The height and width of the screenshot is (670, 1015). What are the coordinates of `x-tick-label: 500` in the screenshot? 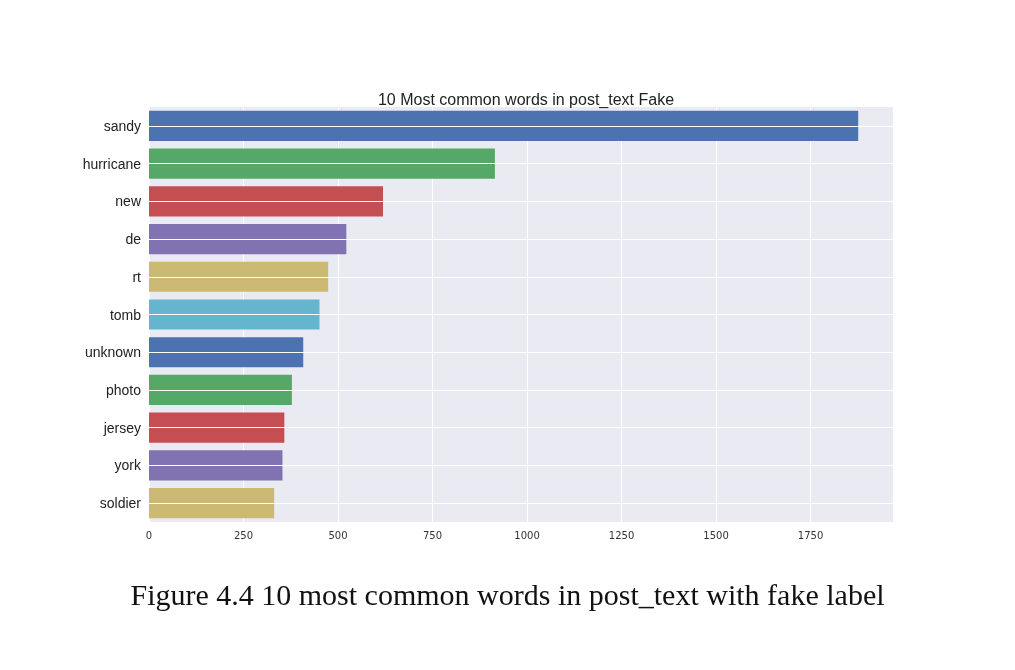 It's located at (338, 535).